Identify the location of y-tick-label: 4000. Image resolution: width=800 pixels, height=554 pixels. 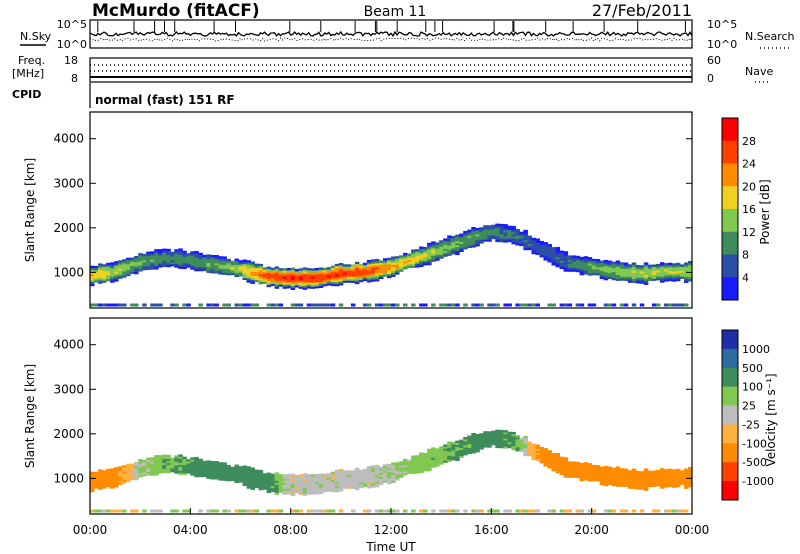
(68, 345).